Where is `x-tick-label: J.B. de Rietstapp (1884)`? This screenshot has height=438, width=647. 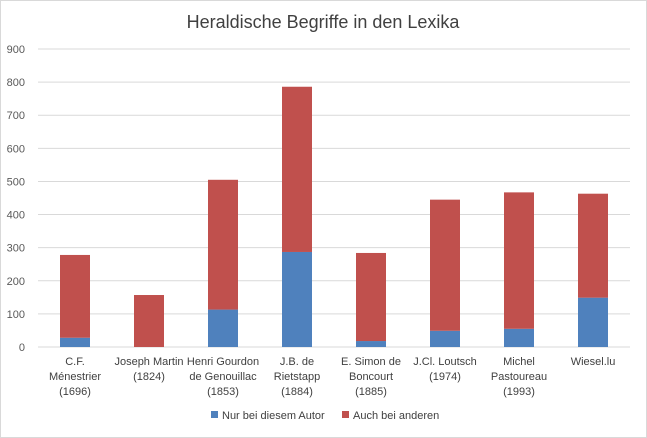 x-tick-label: J.B. de Rietstapp (1884) is located at coordinates (297, 377).